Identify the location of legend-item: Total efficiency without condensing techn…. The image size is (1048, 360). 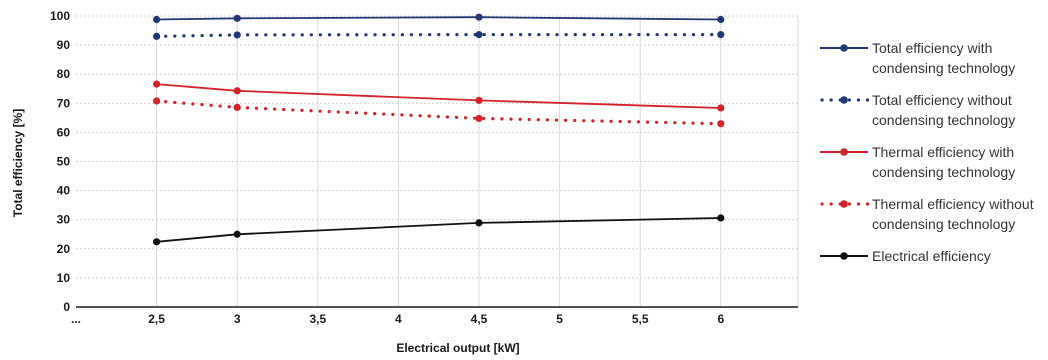
(932, 116).